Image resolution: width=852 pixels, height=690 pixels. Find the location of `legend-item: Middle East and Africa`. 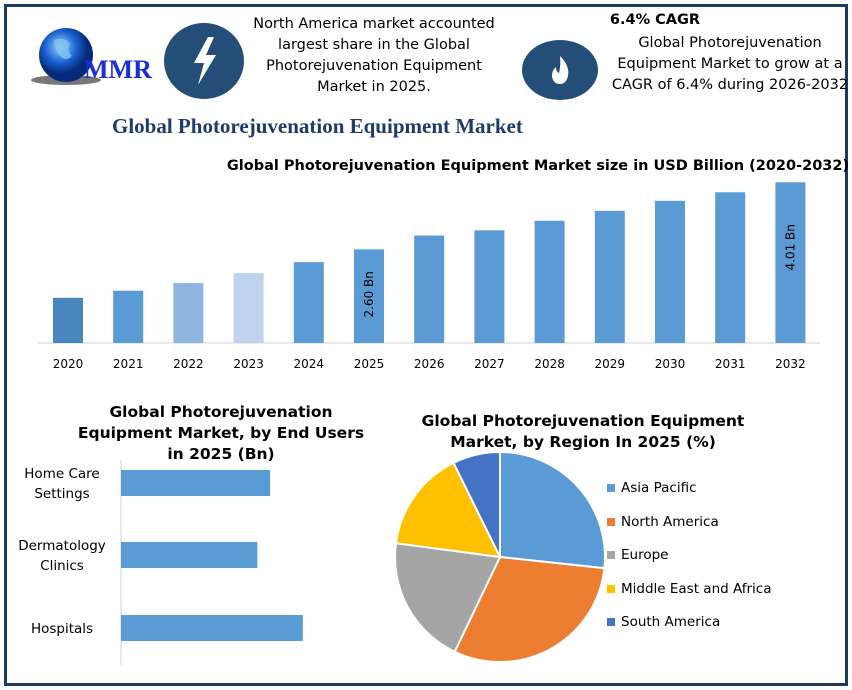

legend-item: Middle East and Africa is located at coordinates (689, 589).